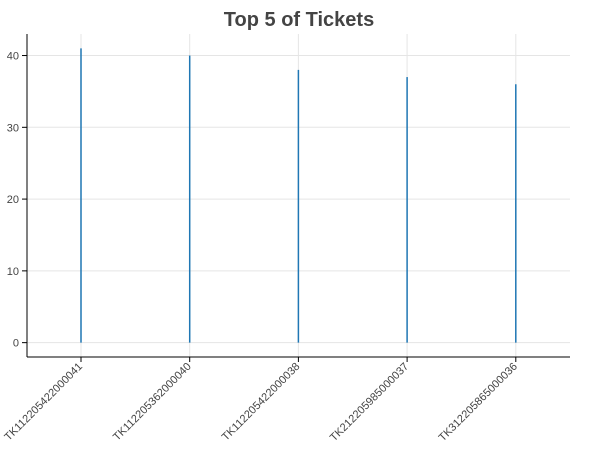  I want to click on x-tick-label: TK212205985000037, so click(369, 402).